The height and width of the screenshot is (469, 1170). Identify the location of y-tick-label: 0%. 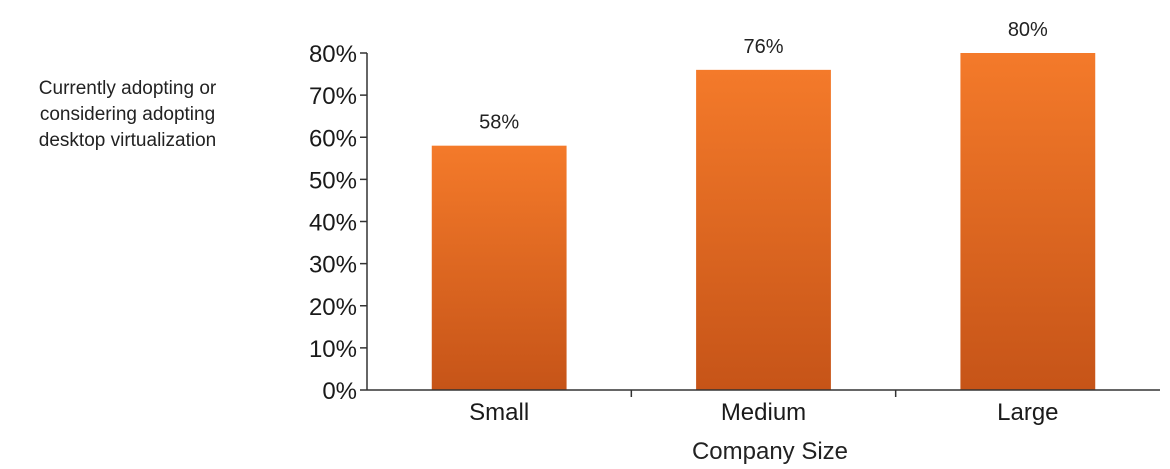
(339, 391).